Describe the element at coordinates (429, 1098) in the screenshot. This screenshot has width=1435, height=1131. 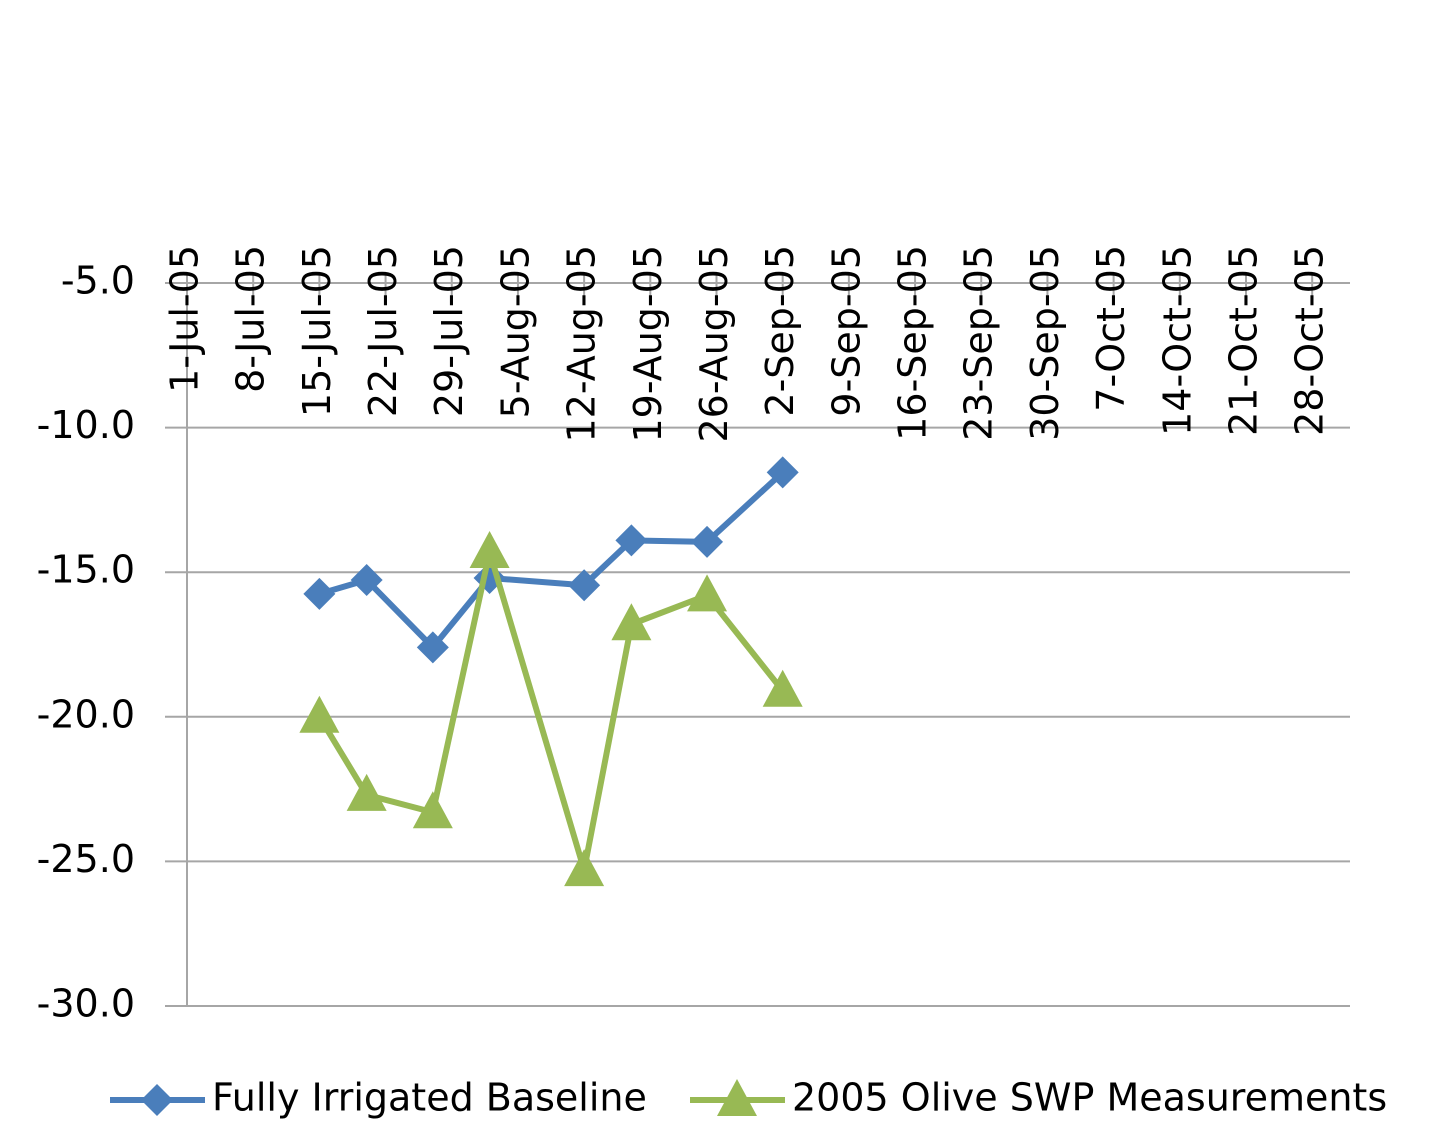
I see `legend-label: Fully Irrigated Baseline` at that location.